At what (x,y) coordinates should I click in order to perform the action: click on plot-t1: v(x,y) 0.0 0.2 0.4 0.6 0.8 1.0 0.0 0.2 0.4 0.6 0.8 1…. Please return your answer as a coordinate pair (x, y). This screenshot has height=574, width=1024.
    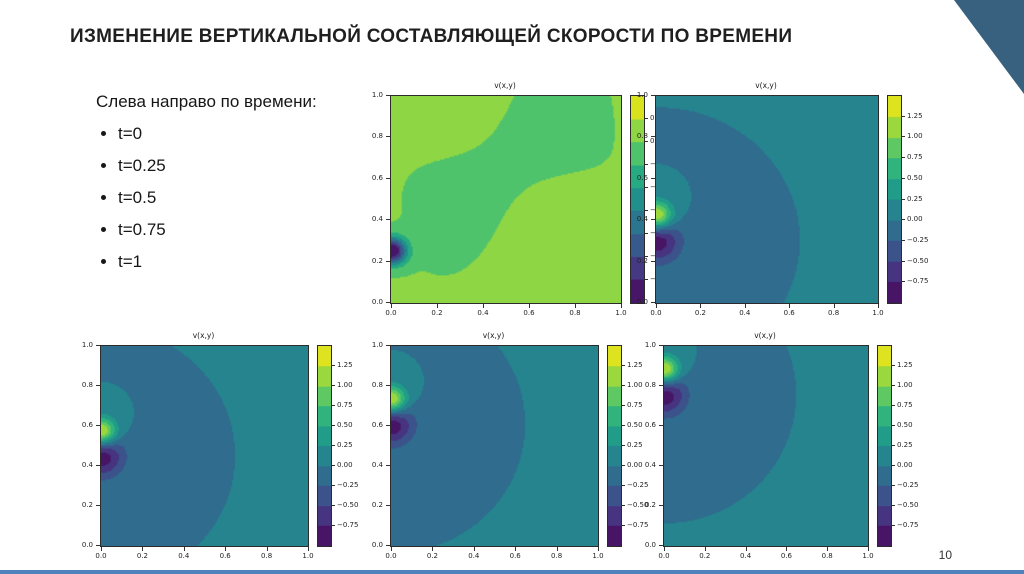
    Looking at the image, I should click on (795, 450).